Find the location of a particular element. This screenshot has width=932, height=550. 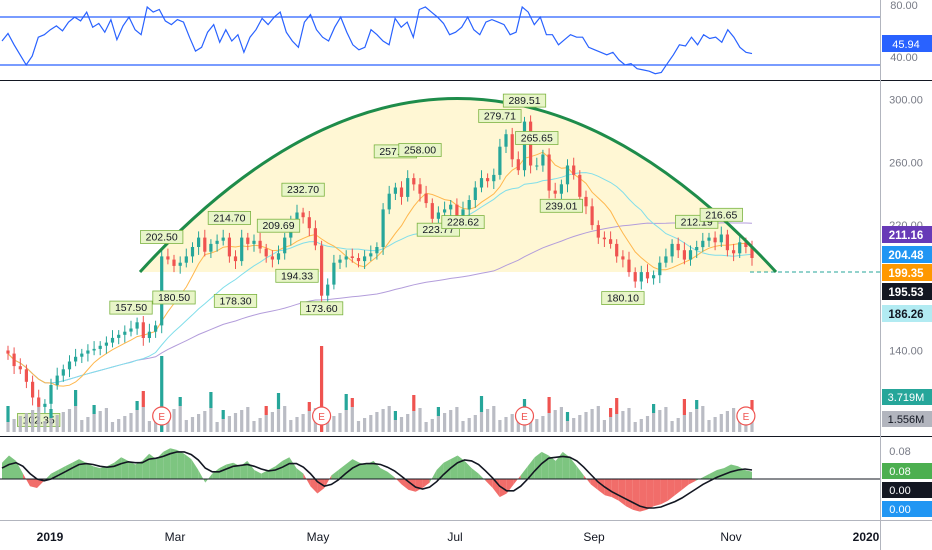

osc-label-black: 0.00 is located at coordinates (899, 491).